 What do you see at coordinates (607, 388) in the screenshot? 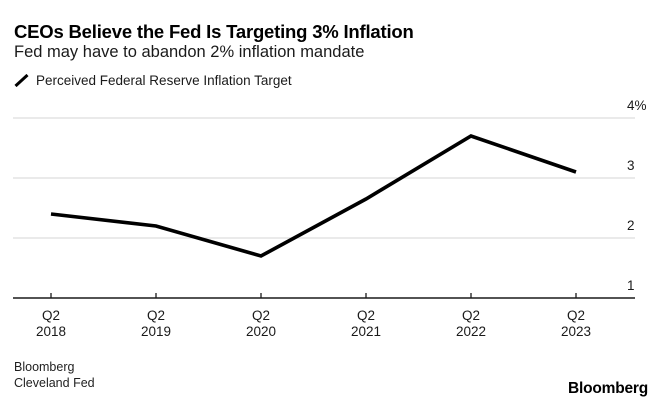
I see `bloomberg-logo: Bloomberg` at bounding box center [607, 388].